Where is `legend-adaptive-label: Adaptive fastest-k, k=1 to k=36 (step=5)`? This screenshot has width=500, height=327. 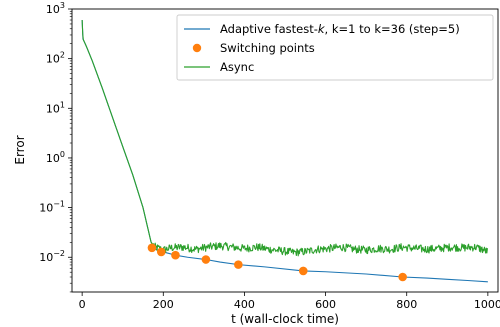 legend-adaptive-label: Adaptive fastest-k, k=1 to k=36 (step=5) is located at coordinates (340, 29).